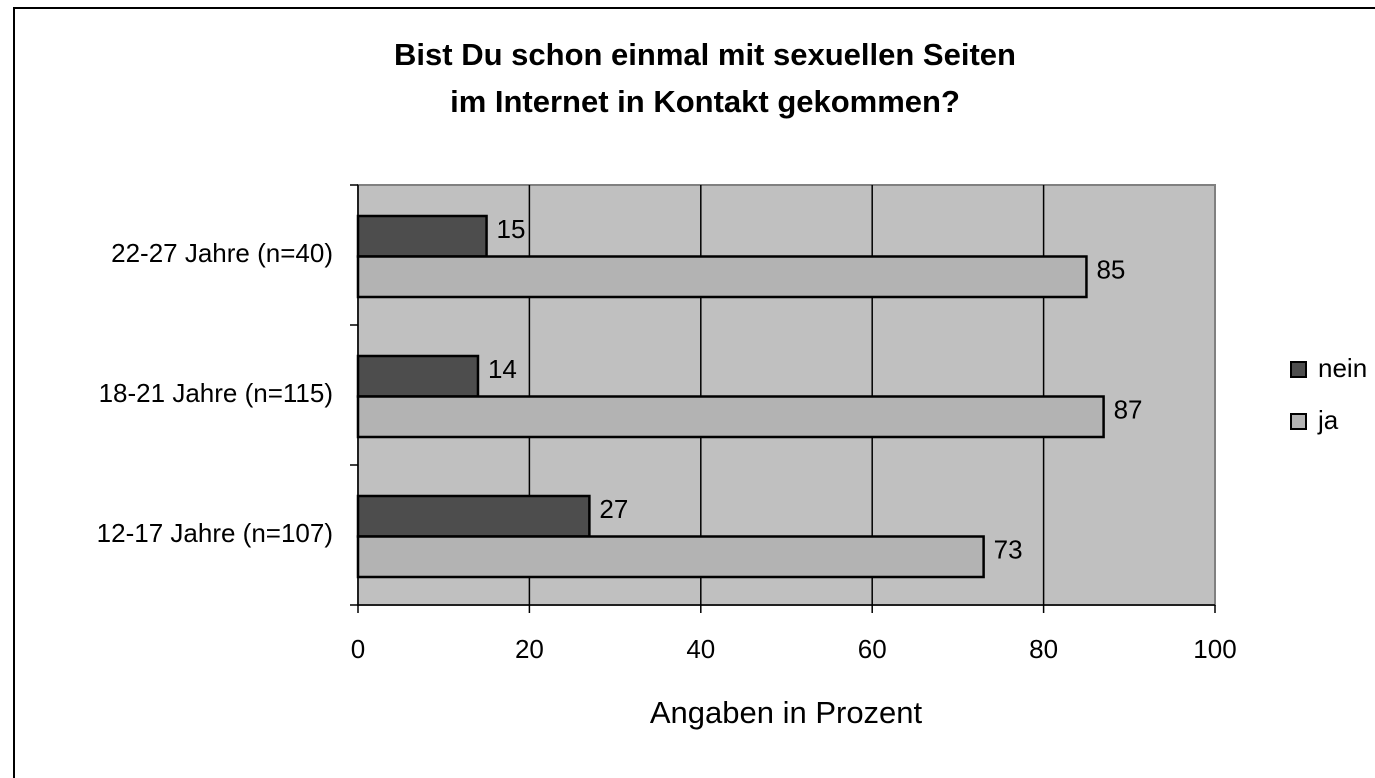 The width and height of the screenshot is (1375, 778). What do you see at coordinates (613, 509) in the screenshot?
I see `data-label: 27` at bounding box center [613, 509].